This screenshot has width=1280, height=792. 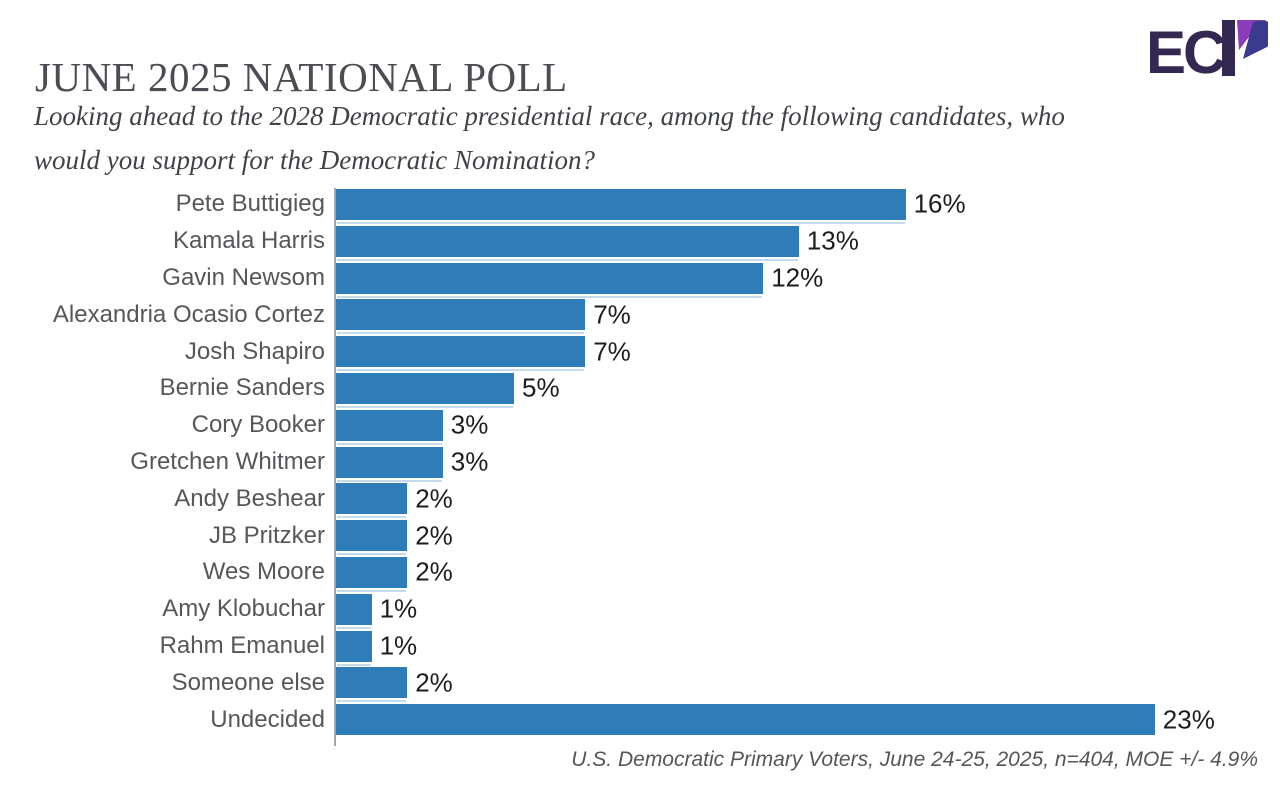 What do you see at coordinates (541, 387) in the screenshot?
I see `value-label: 5%` at bounding box center [541, 387].